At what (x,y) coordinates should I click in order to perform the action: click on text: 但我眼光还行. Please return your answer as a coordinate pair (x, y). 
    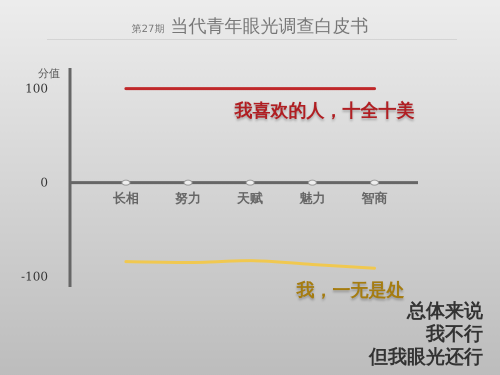
    Looking at the image, I should click on (426, 357).